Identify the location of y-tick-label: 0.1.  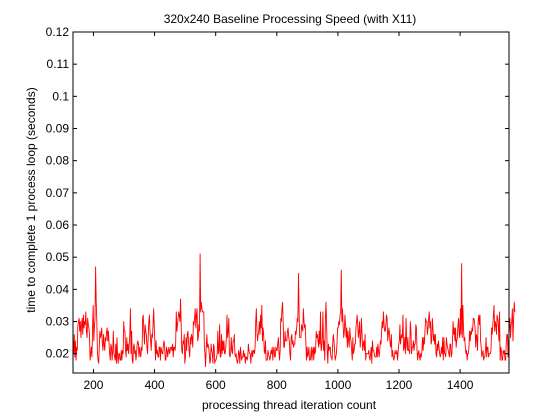
(60, 96).